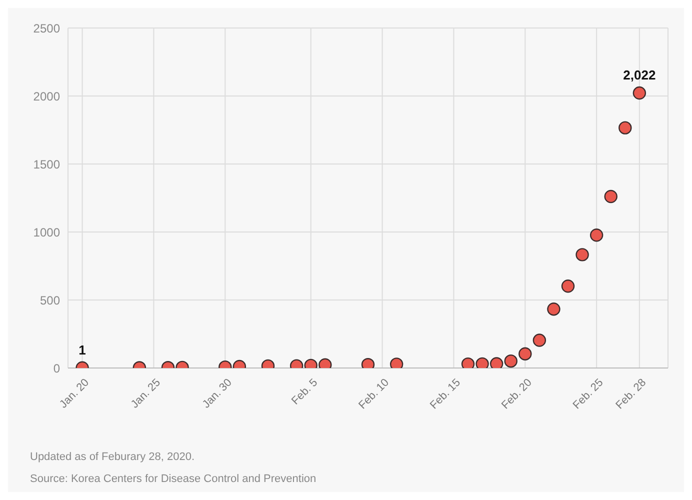 The width and height of the screenshot is (692, 500). Describe the element at coordinates (46, 28) in the screenshot. I see `y-tick-label: 2500` at that location.